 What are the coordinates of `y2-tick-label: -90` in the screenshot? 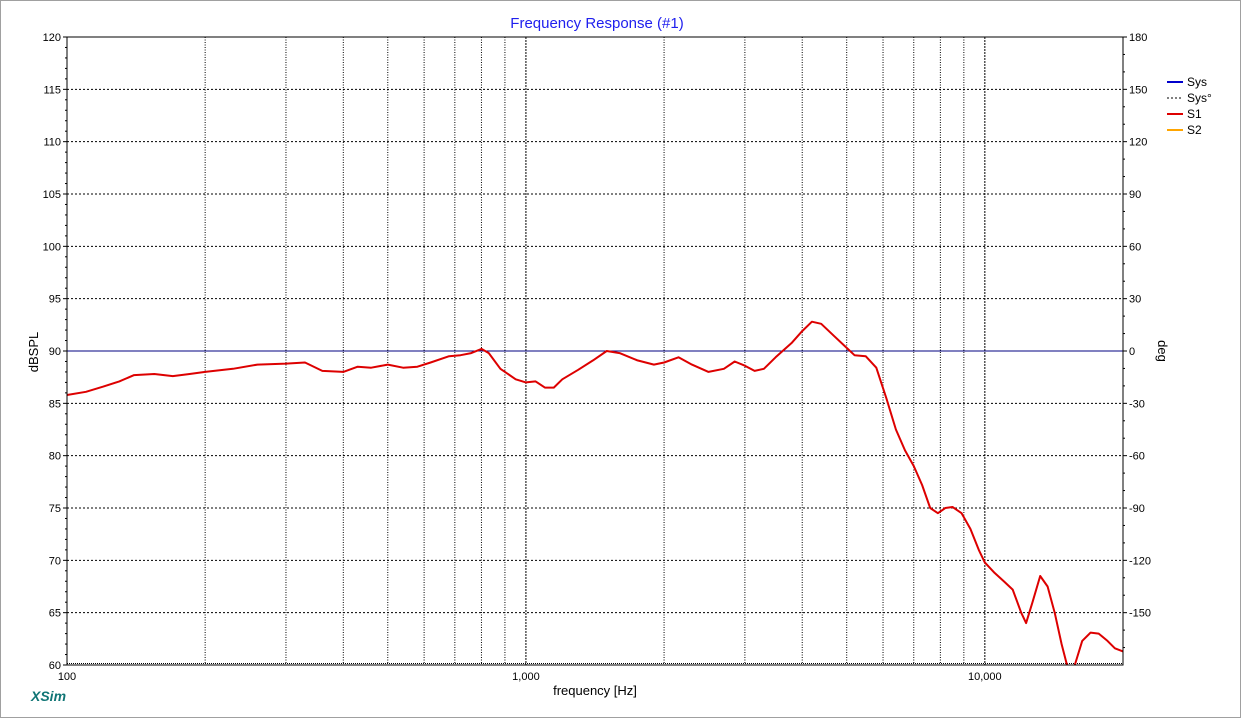 It's located at (1137, 509).